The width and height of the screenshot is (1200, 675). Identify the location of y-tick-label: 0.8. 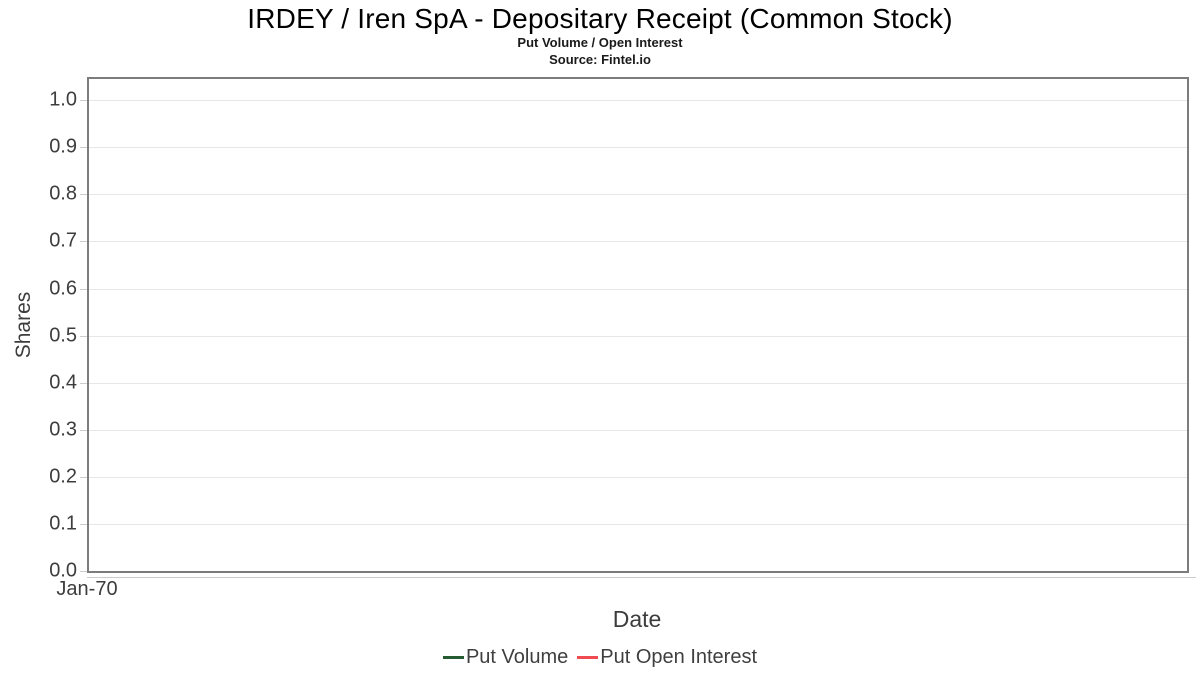
(63, 193).